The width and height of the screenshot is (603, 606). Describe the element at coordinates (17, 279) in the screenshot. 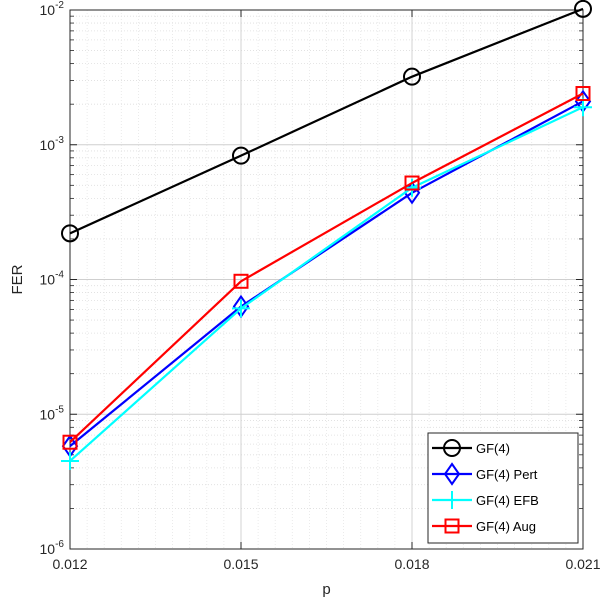

I see `y-axis-label: FER` at that location.